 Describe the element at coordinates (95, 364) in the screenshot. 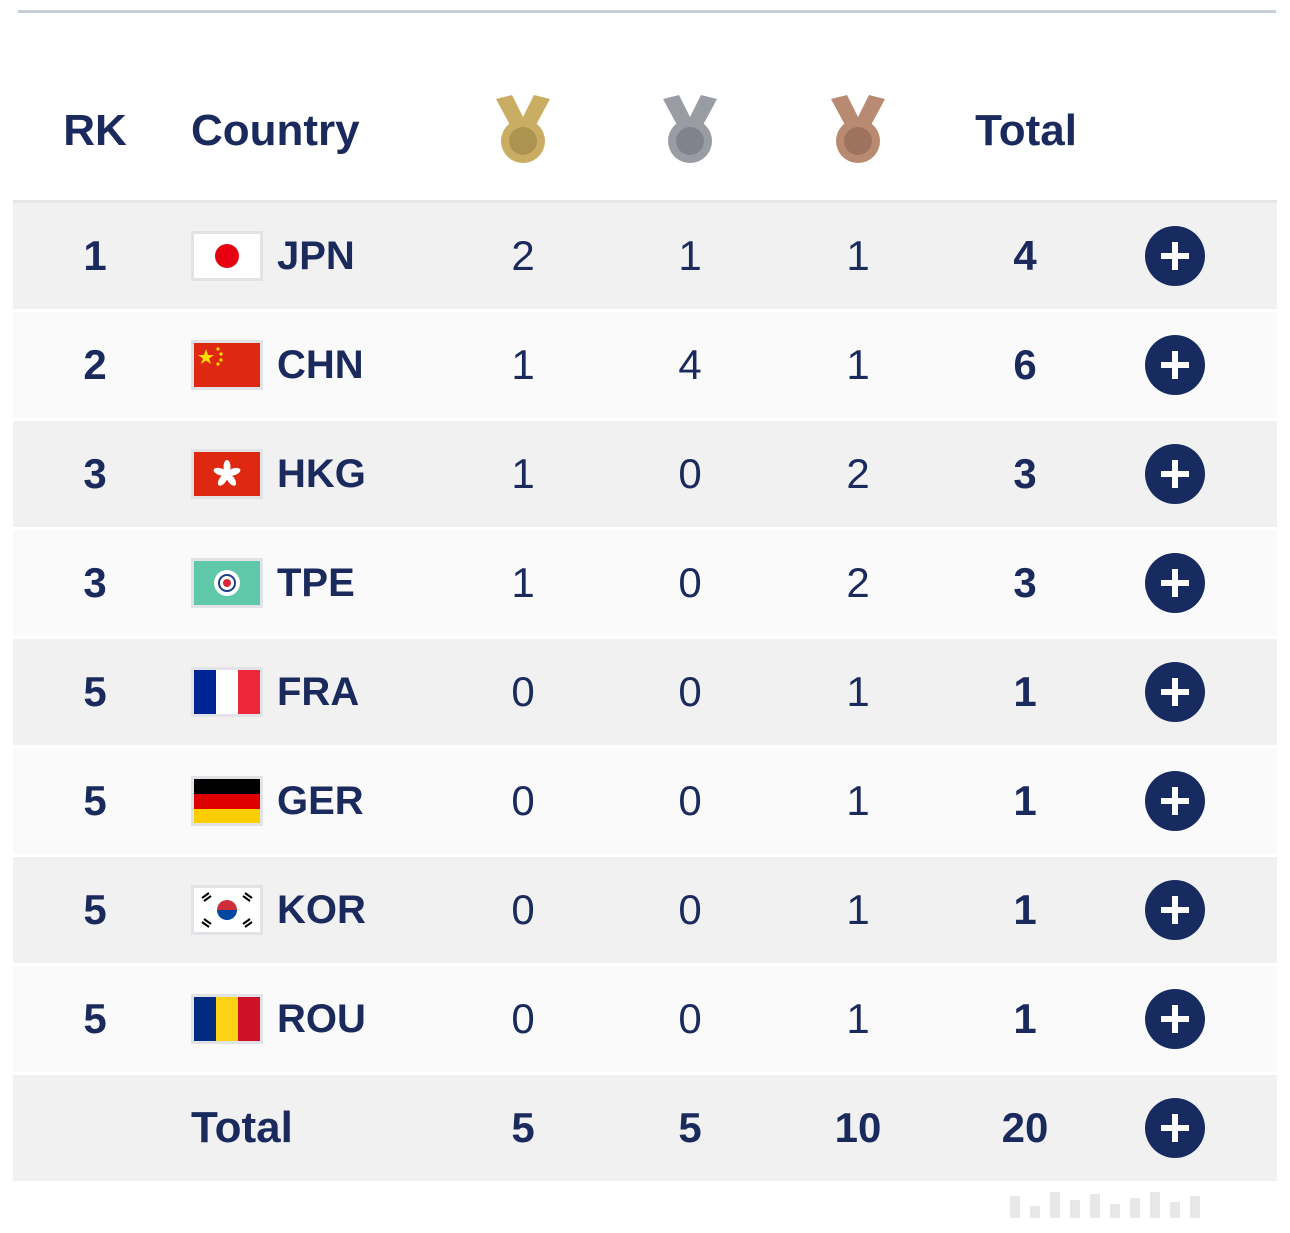

I see `rank-cell: 2` at that location.